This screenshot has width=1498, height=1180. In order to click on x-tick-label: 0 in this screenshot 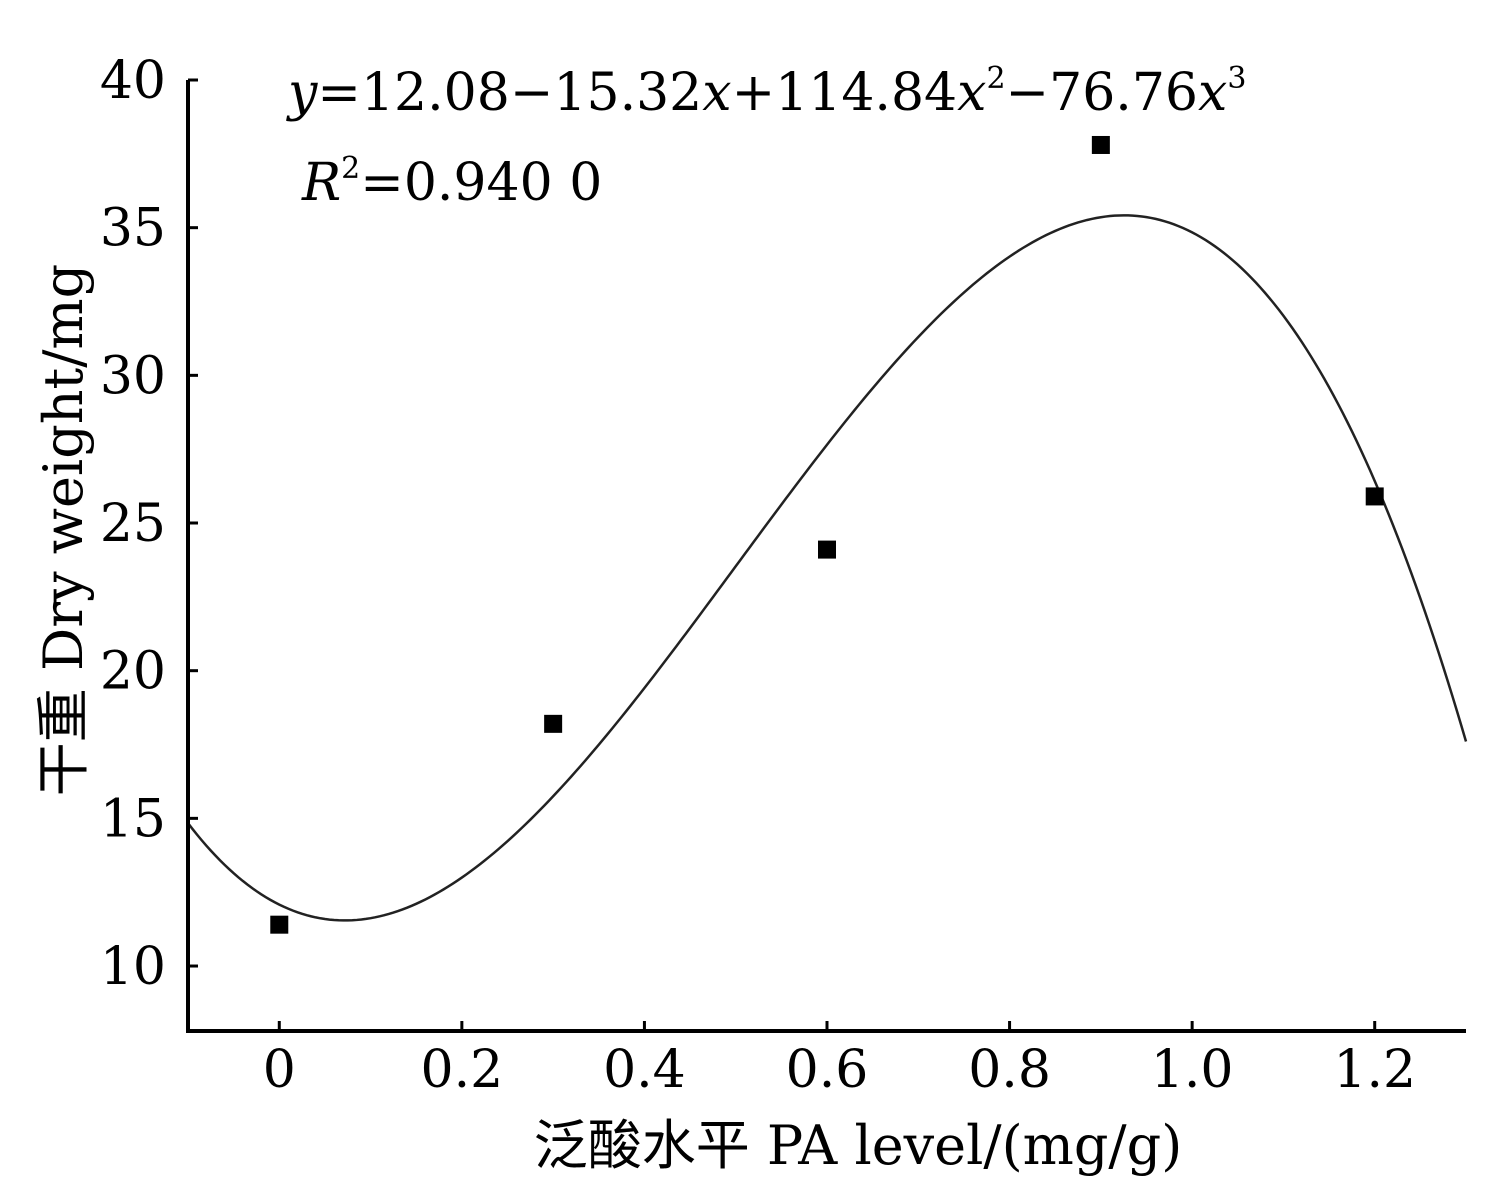, I will do `click(279, 1070)`.